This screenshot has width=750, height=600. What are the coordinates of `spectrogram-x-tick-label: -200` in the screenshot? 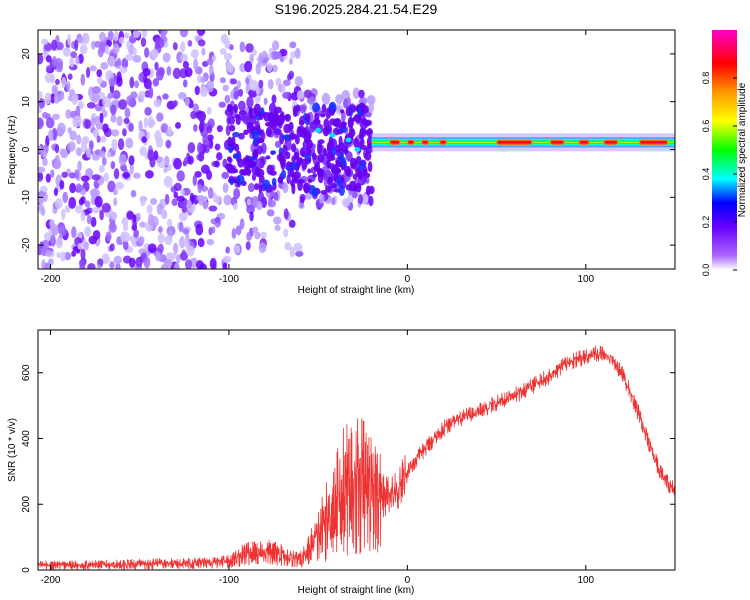 It's located at (50, 279).